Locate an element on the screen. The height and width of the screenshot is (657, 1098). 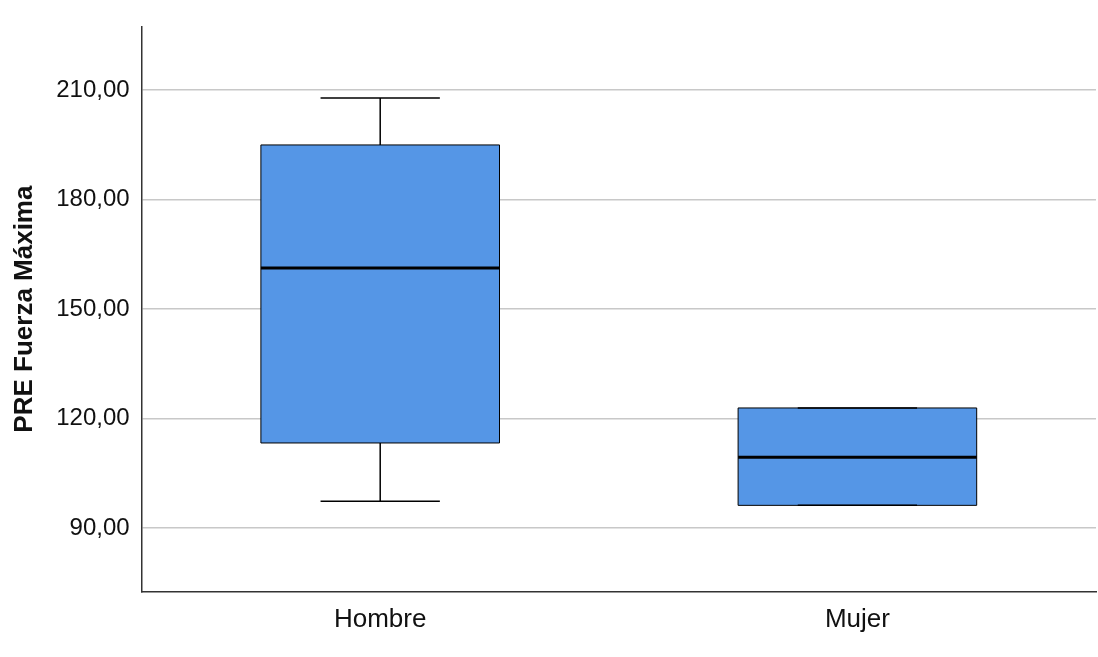
y-tick-label: 150,00 is located at coordinates (93, 307).